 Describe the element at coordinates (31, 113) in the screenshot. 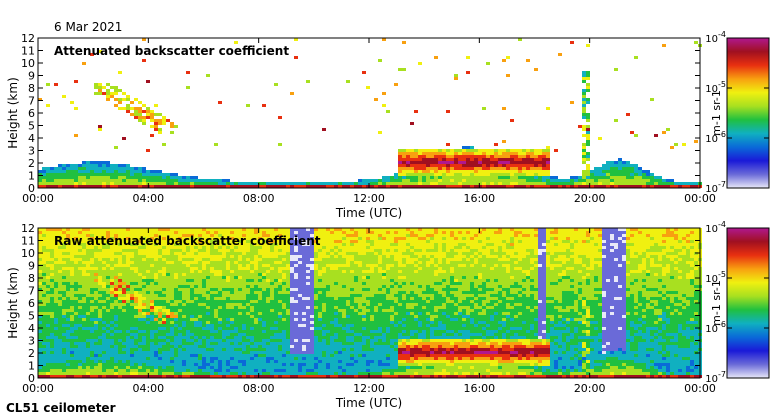

I see `y-tick-label: 6` at that location.